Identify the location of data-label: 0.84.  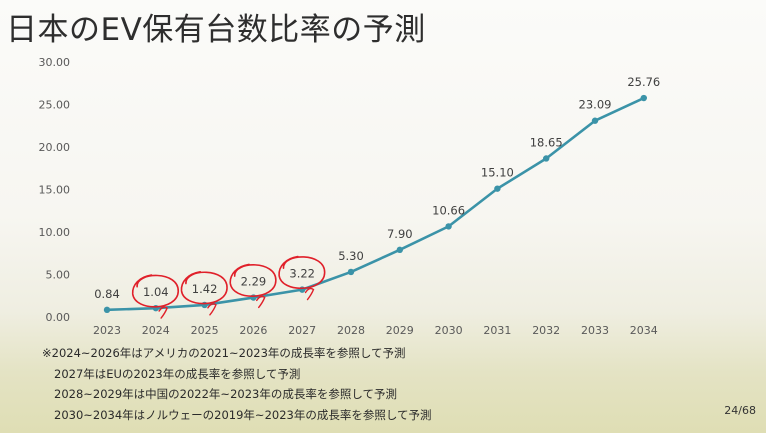
(107, 294).